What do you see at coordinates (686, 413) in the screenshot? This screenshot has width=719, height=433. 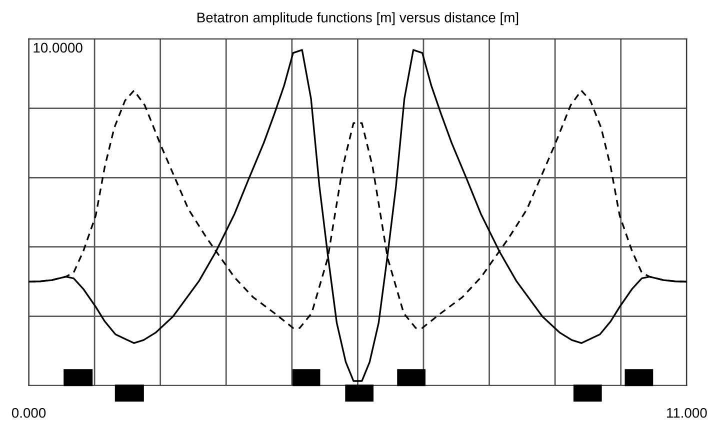 I see `x-tick-label: 11.000` at bounding box center [686, 413].